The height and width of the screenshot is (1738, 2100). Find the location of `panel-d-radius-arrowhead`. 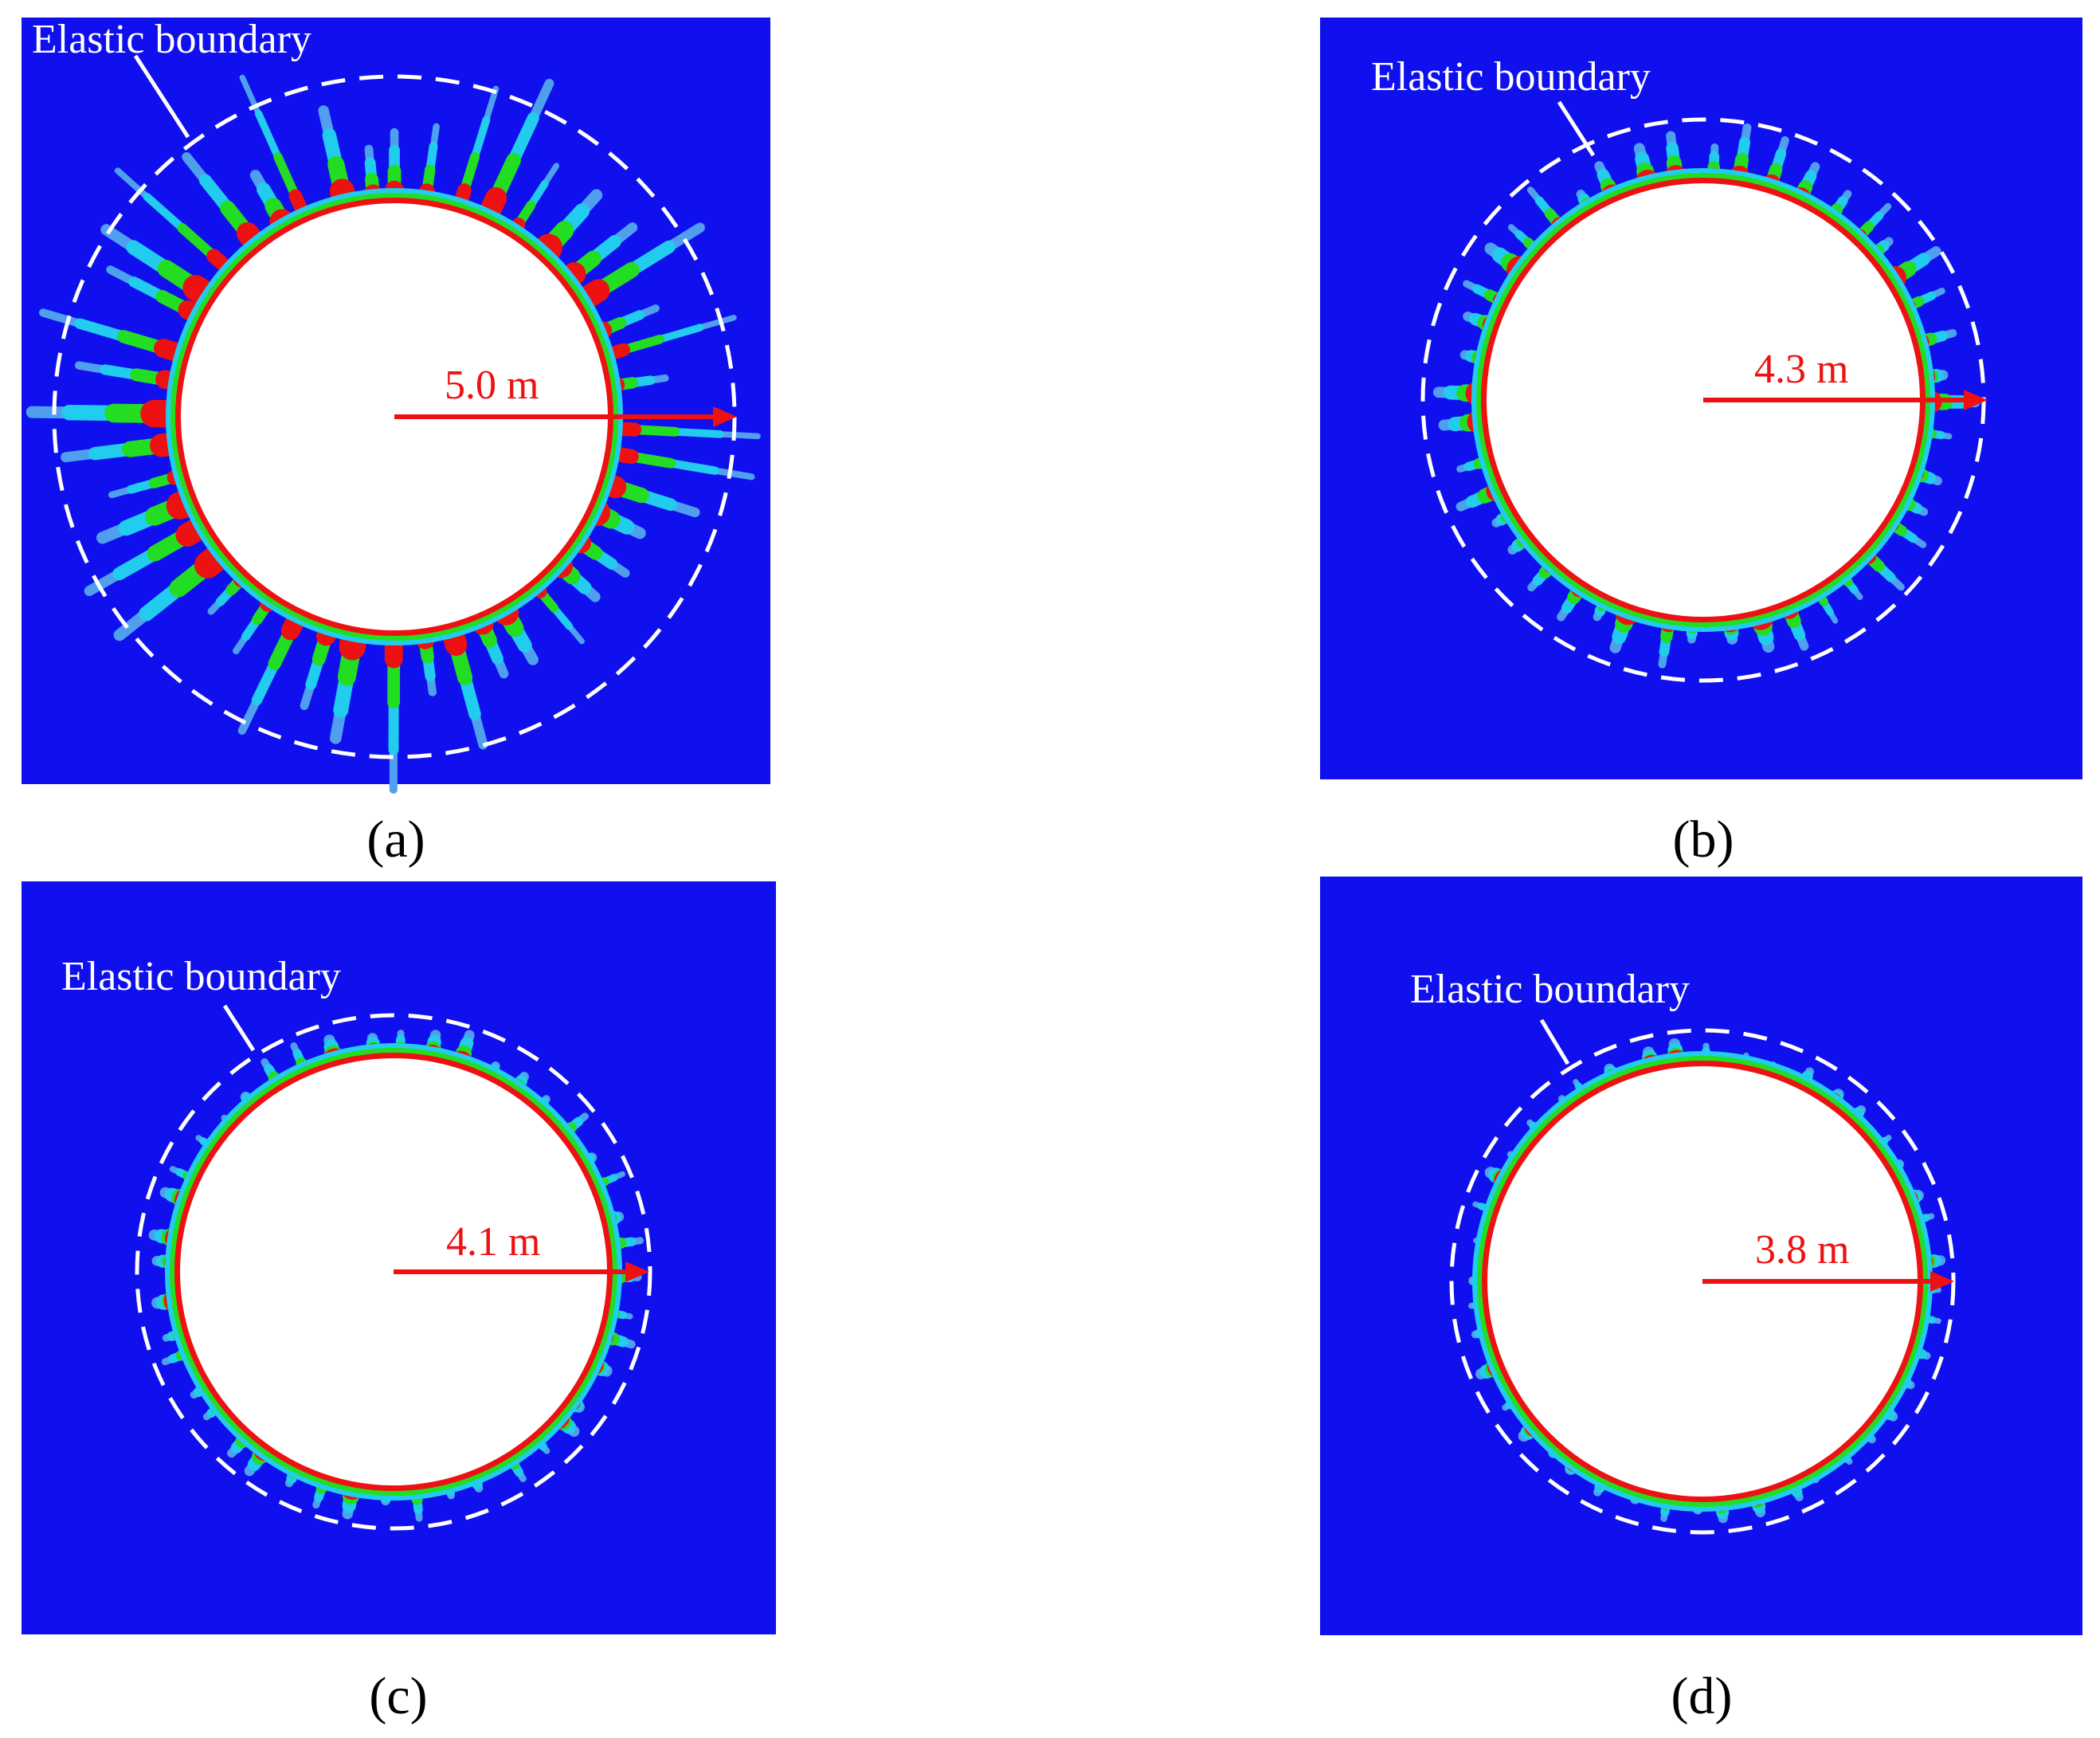

panel-d-radius-arrowhead is located at coordinates (1942, 1281).